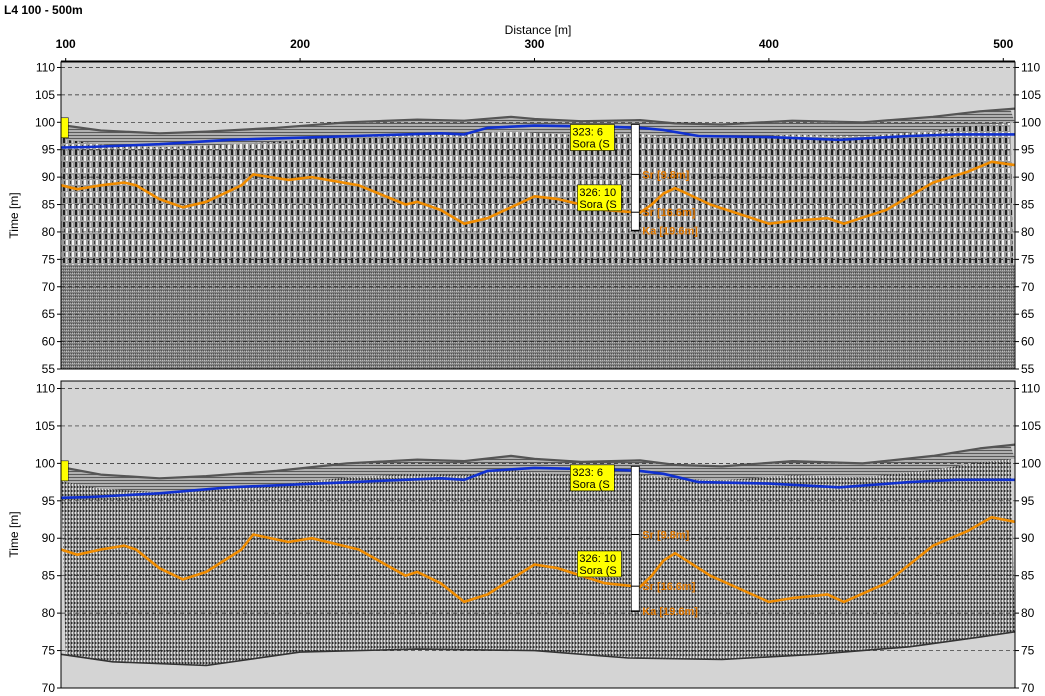 This screenshot has width=1045, height=696. Describe the element at coordinates (43, 10) in the screenshot. I see `chart-title: L4 100 - 500m` at that location.